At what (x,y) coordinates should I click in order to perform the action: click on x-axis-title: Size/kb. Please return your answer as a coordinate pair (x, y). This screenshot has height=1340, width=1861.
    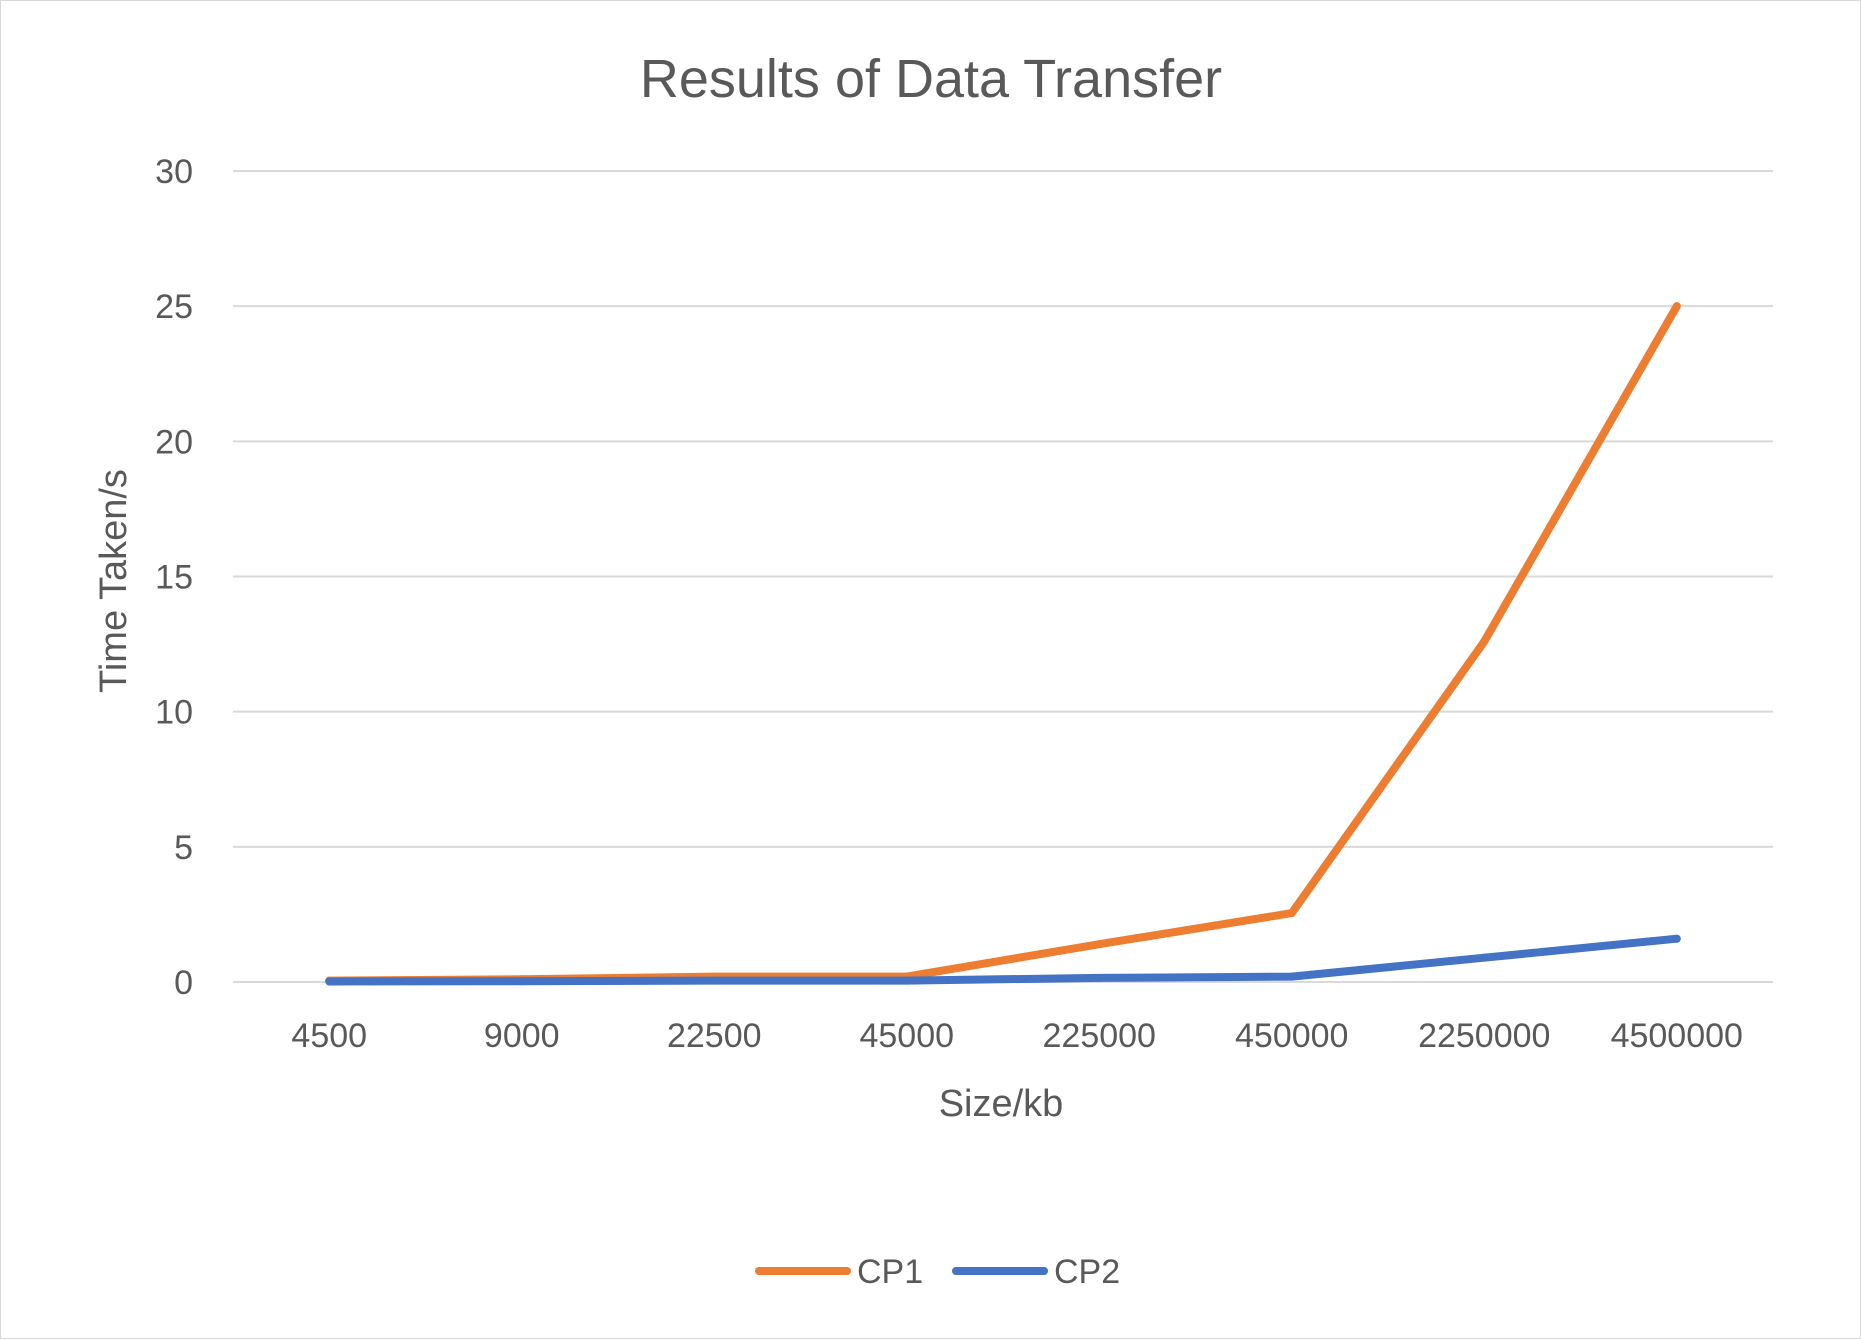
    Looking at the image, I should click on (1001, 1104).